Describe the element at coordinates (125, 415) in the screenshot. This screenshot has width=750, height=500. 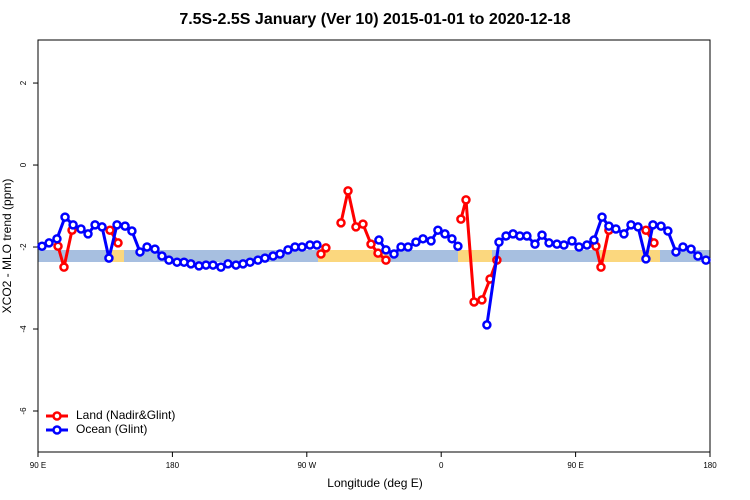
I see `legend-label: Land (Nadir&Glint)` at that location.